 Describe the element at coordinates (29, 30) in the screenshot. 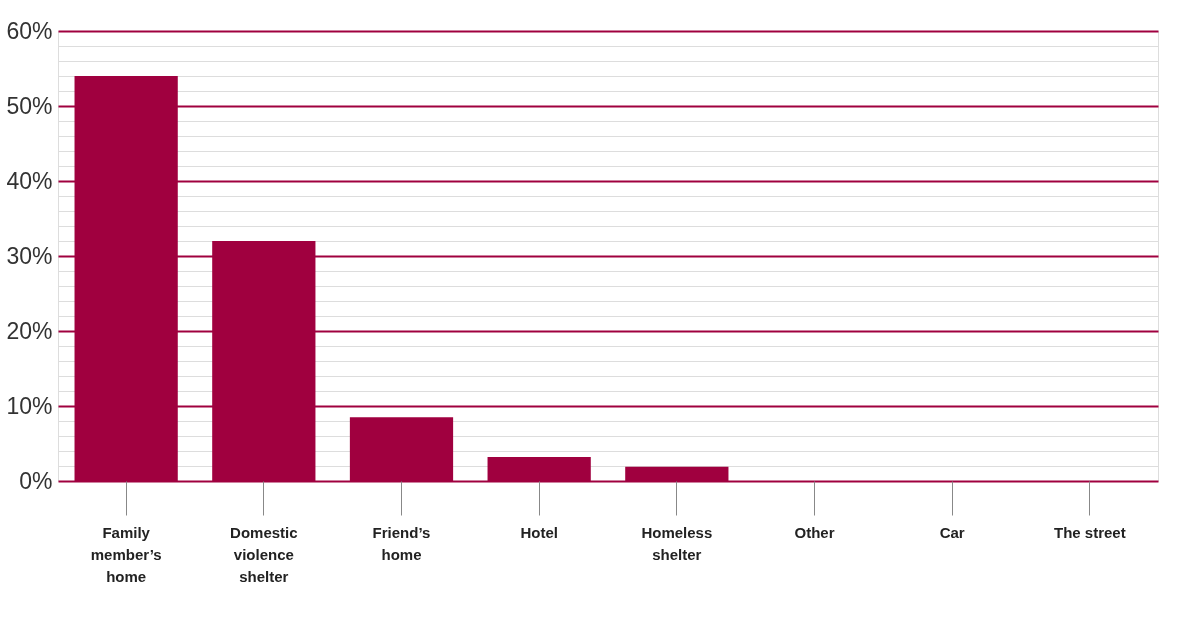

I see `y-tick-label: 60%` at that location.